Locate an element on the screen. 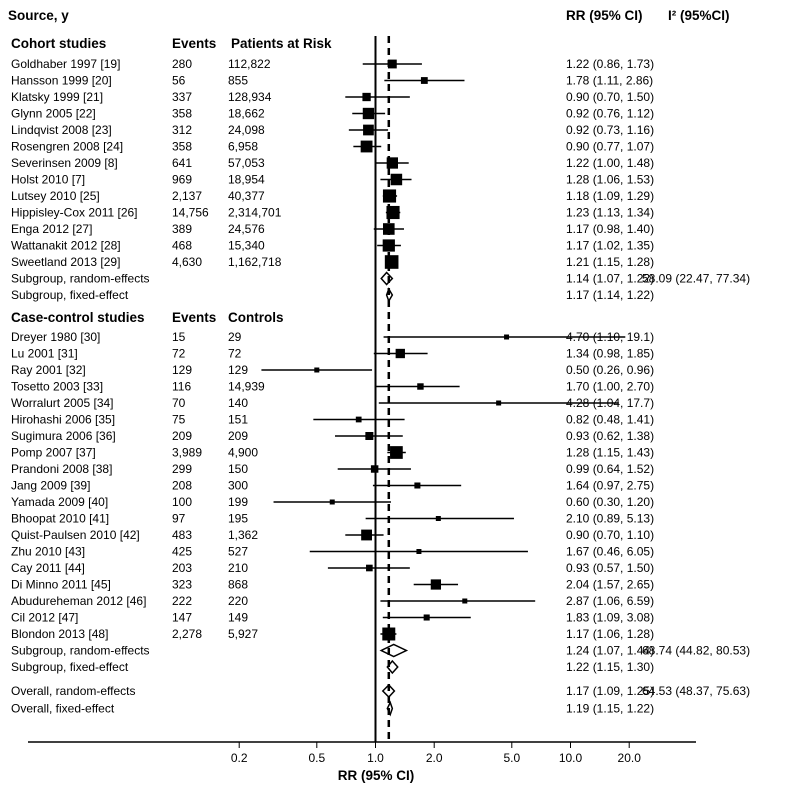  events-value: 299 is located at coordinates (182, 469).